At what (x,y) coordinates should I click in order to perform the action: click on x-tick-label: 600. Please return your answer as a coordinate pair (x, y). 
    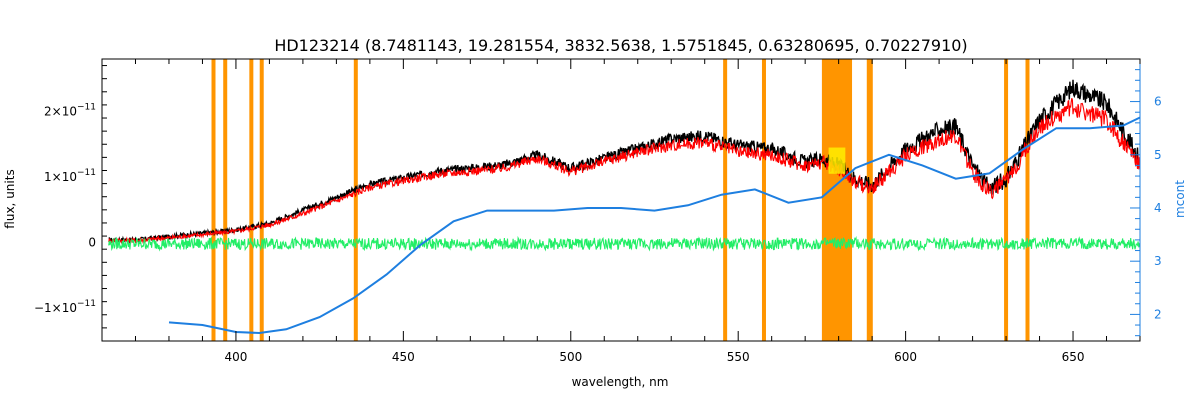
    Looking at the image, I should click on (905, 357).